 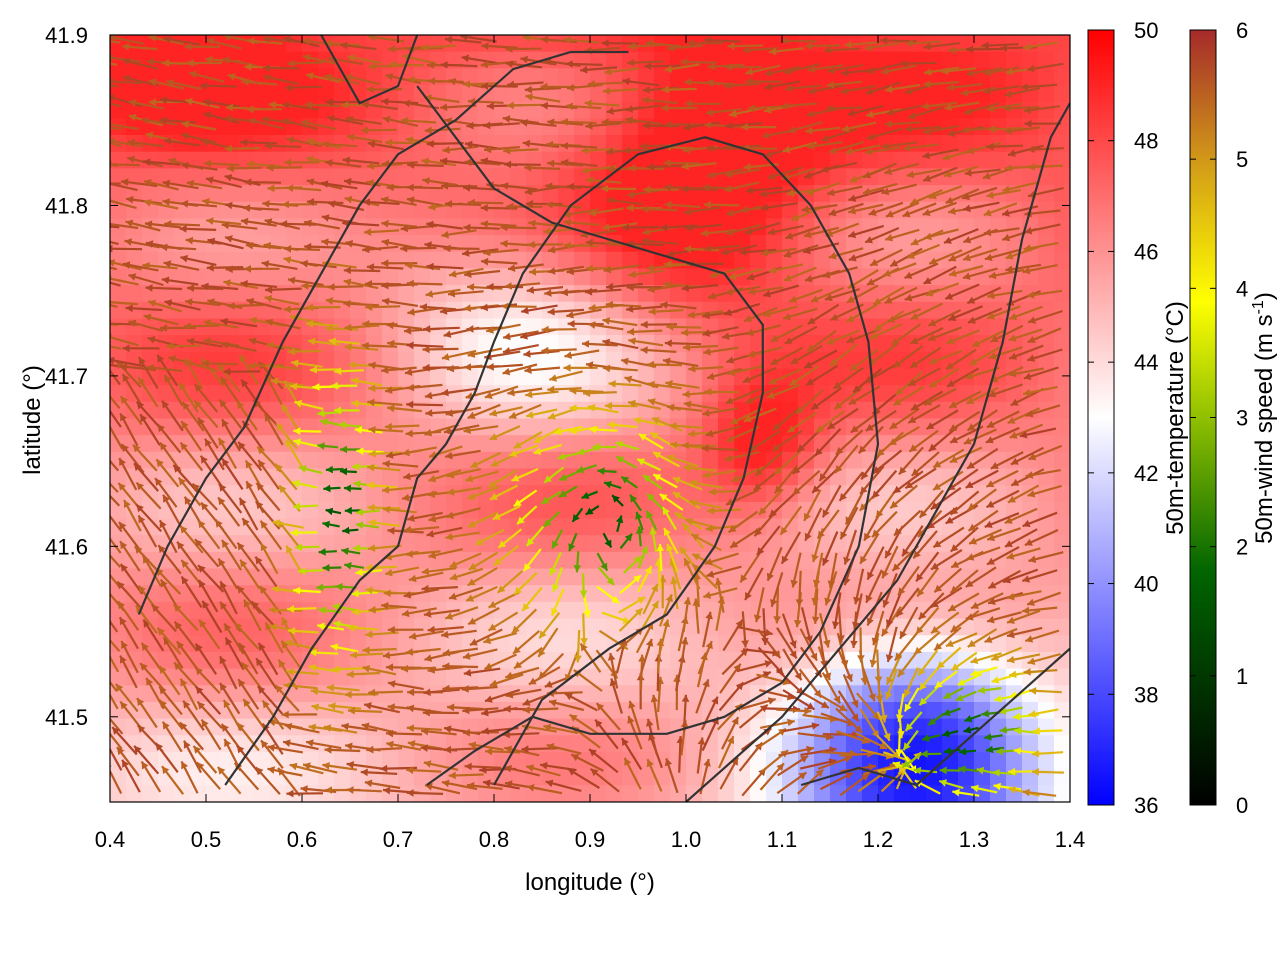 What do you see at coordinates (494, 839) in the screenshot?
I see `x-tick-label: 0.8` at bounding box center [494, 839].